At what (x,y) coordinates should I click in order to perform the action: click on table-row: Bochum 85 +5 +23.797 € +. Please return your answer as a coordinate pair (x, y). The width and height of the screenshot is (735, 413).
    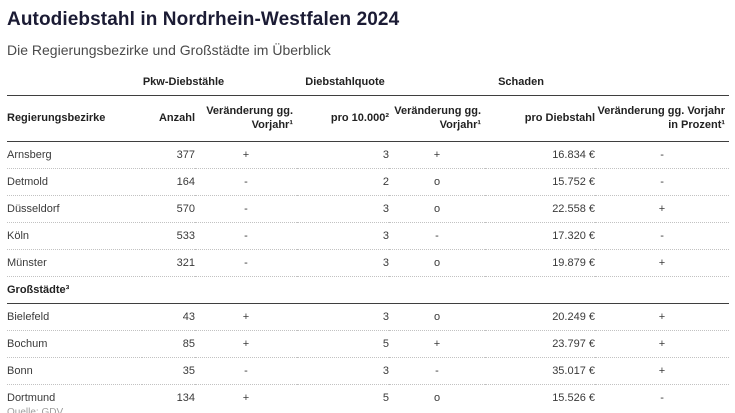
    Looking at the image, I should click on (368, 344).